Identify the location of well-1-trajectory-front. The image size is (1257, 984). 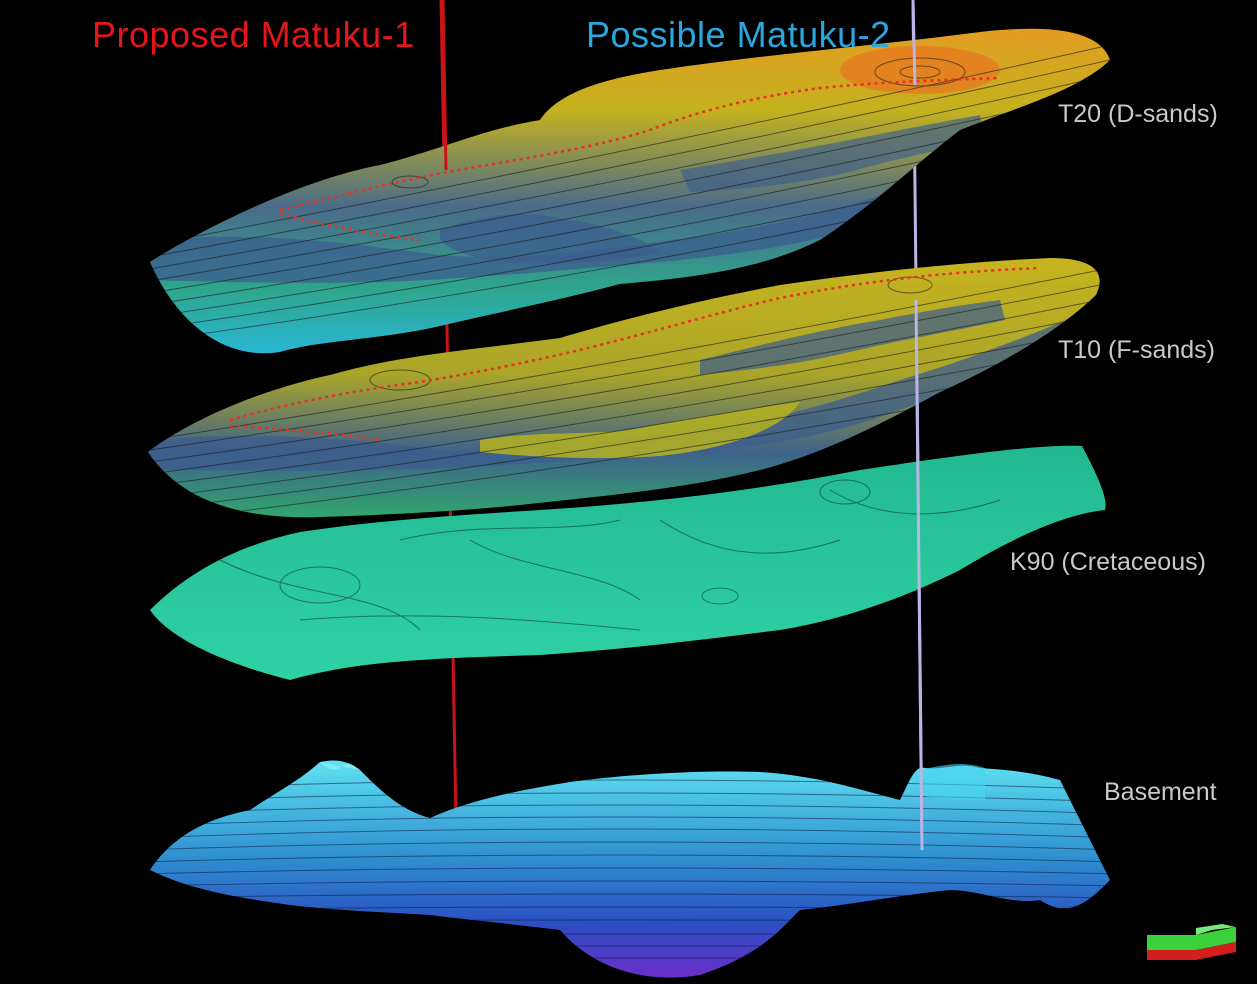
(444, 85).